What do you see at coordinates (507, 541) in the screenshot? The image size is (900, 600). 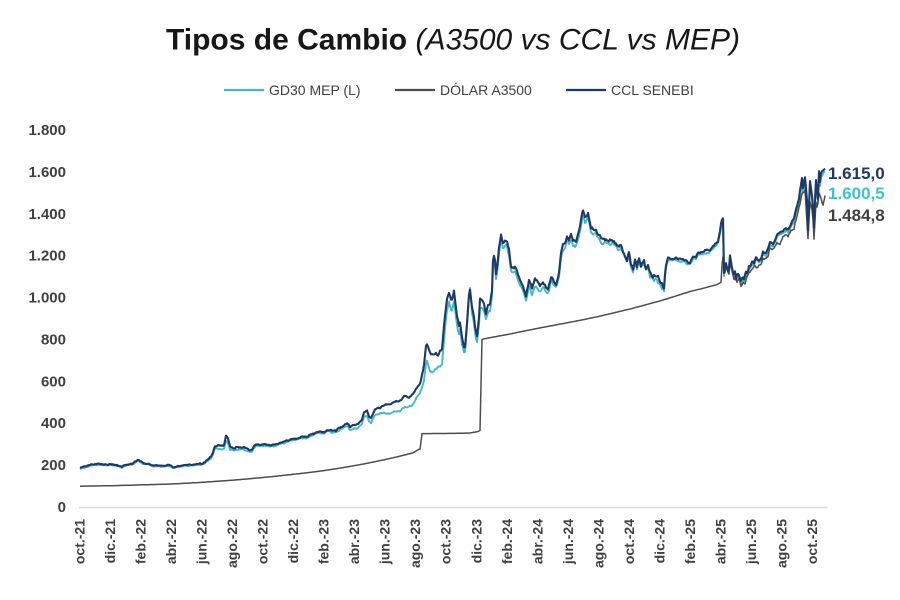 I see `svg-text: feb.-24` at bounding box center [507, 541].